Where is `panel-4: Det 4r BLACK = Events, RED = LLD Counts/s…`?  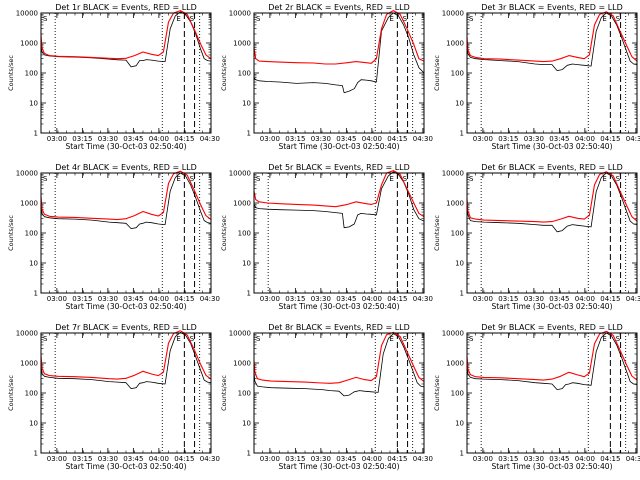 panel-4: Det 4r BLACK = Events, RED = LLD Counts/s… is located at coordinates (113, 237).